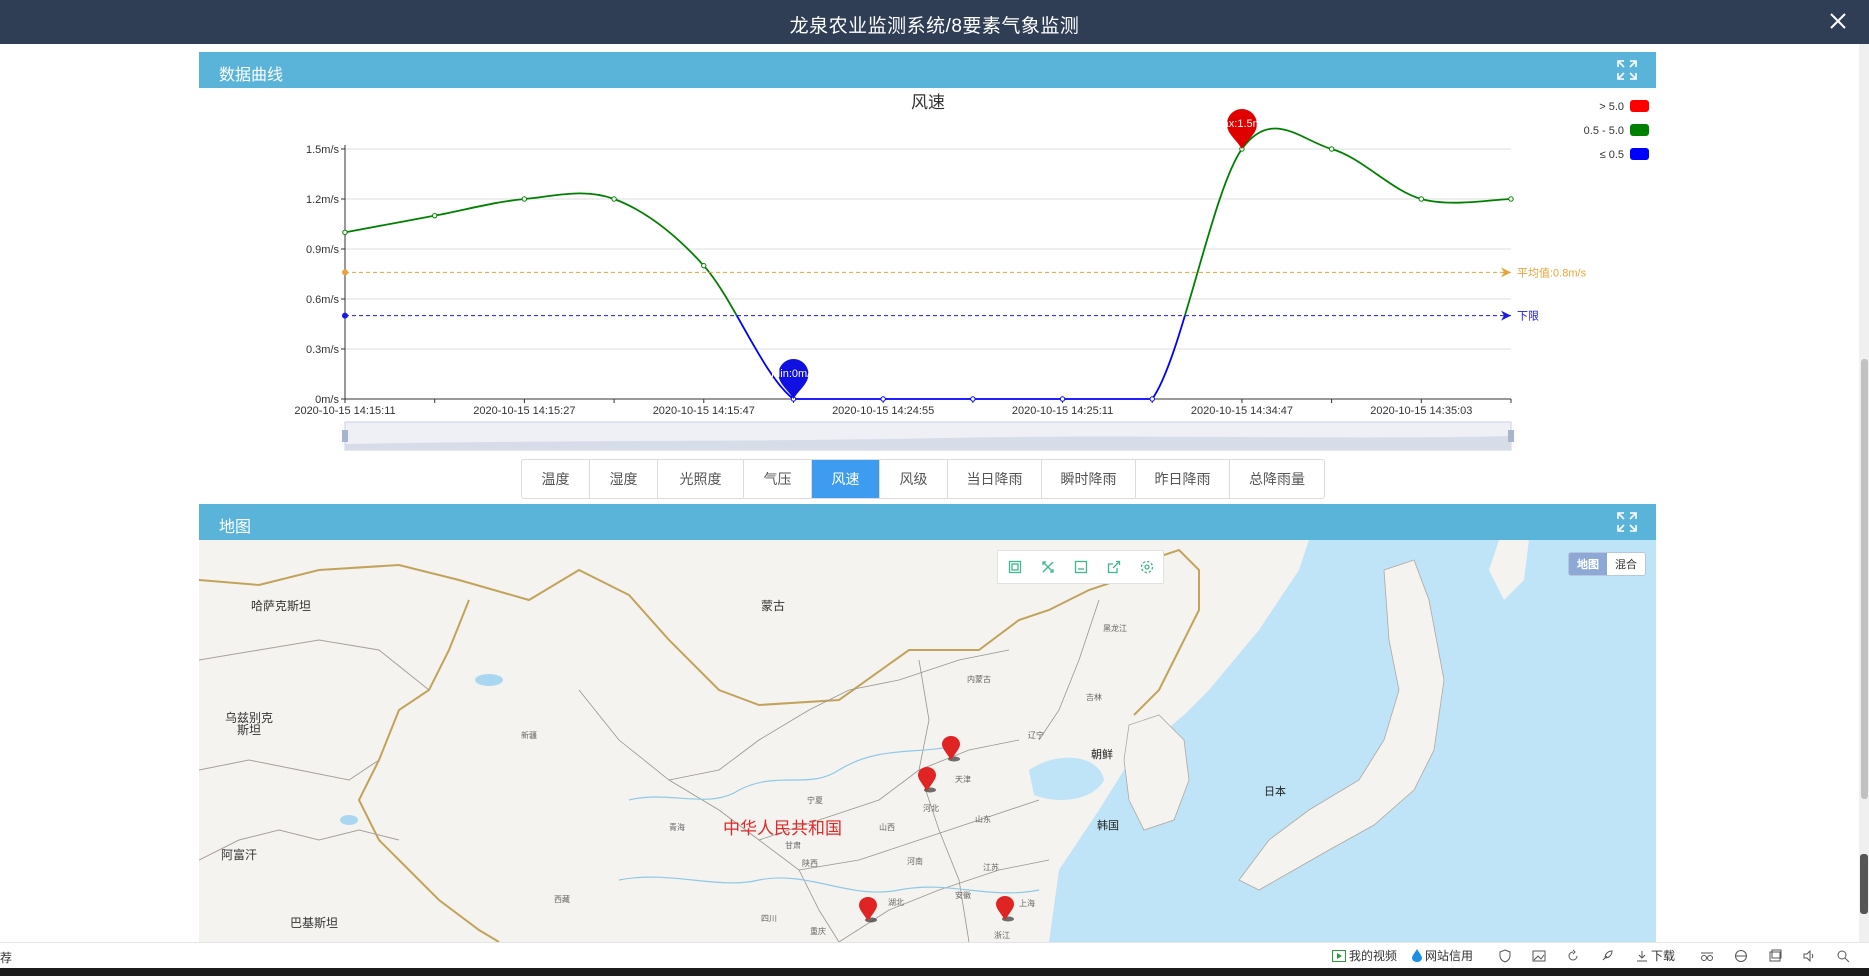 The height and width of the screenshot is (976, 1869). I want to click on os-taskbar, so click(934, 972).